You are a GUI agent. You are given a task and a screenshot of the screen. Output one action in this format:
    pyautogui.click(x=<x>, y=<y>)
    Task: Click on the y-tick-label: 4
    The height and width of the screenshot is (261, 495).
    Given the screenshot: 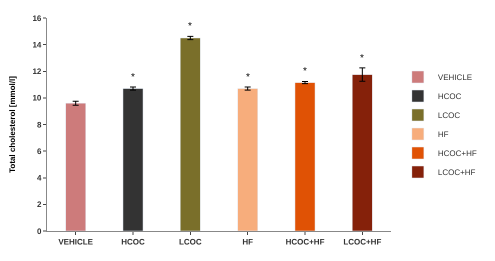 What is the action you would take?
    pyautogui.click(x=39, y=178)
    